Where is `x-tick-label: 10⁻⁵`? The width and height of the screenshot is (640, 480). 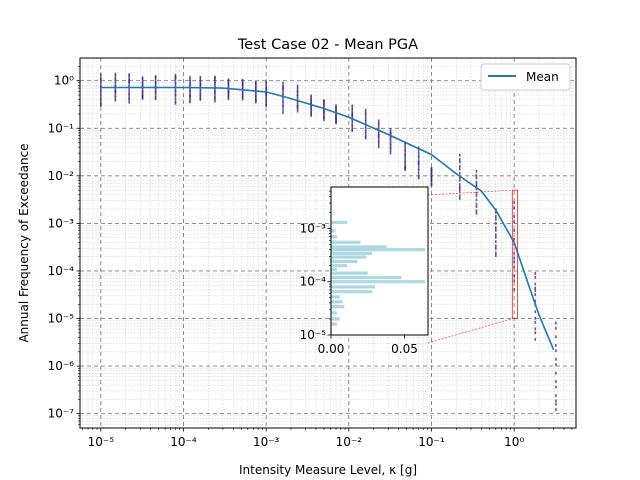
x-tick-label: 10⁻⁵ is located at coordinates (101, 442).